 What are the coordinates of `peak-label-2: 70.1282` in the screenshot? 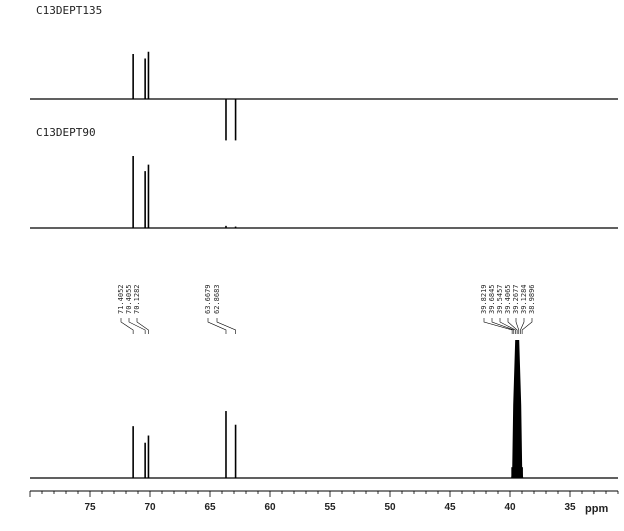 It's located at (137, 299).